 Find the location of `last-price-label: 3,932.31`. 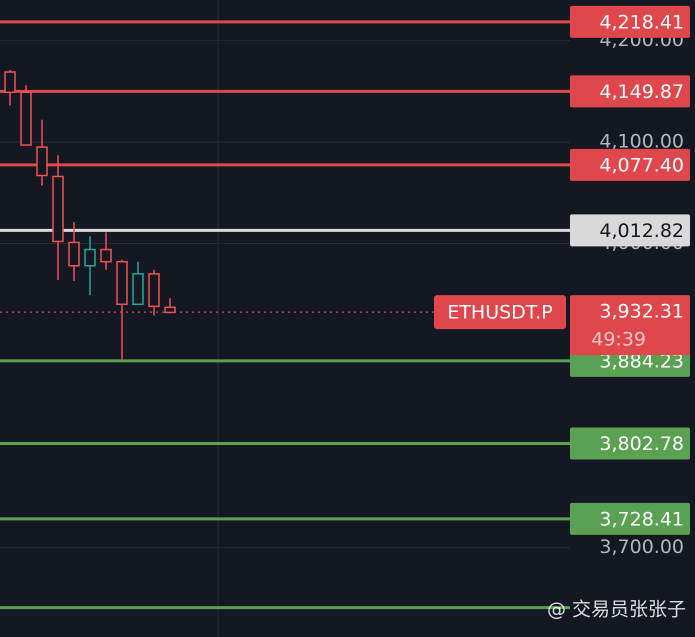

last-price-label: 3,932.31 is located at coordinates (641, 312).